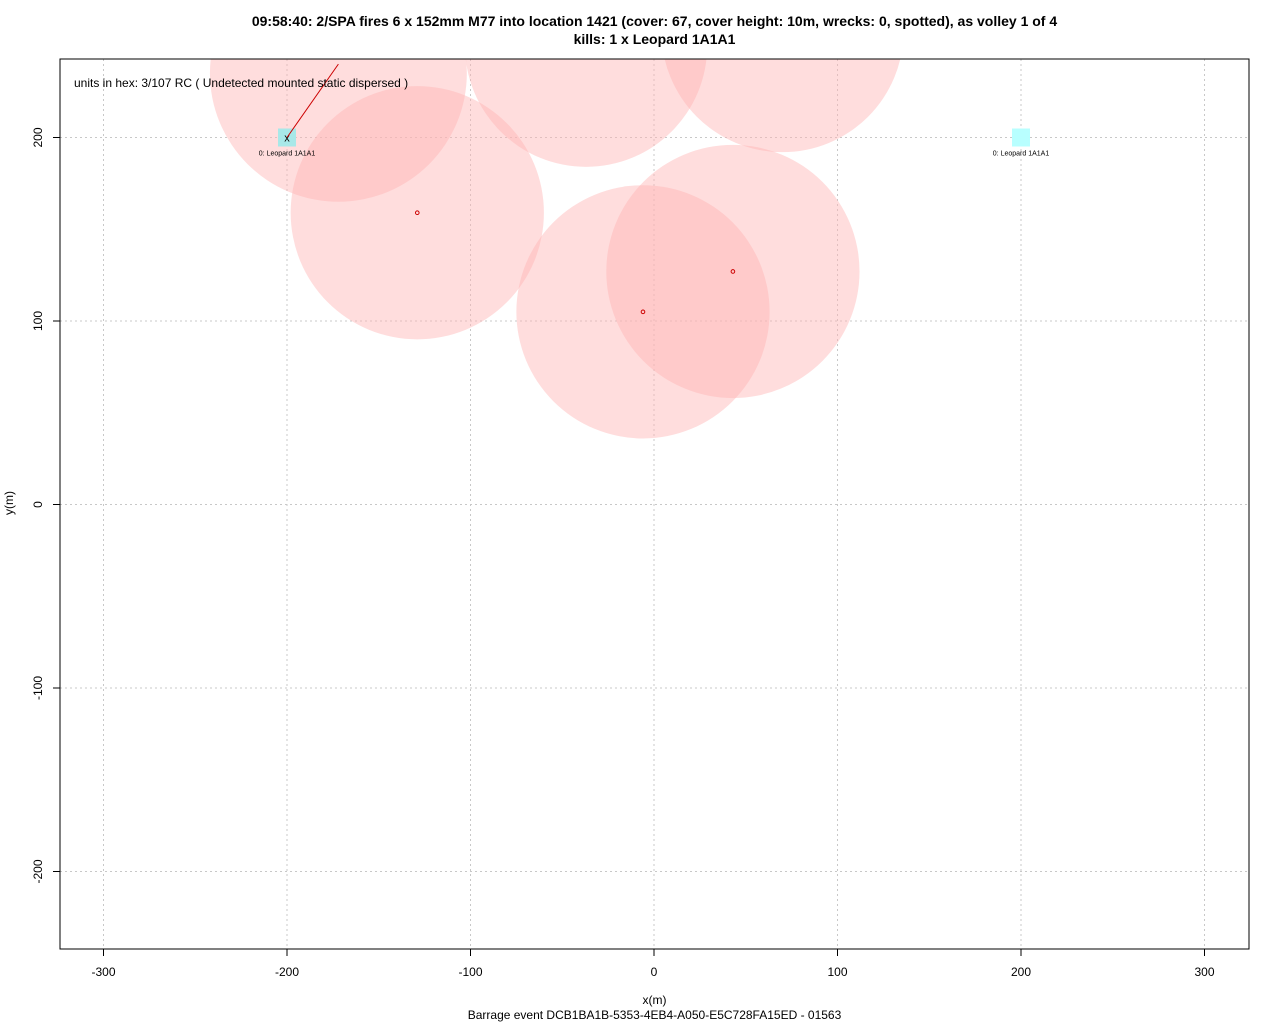 The height and width of the screenshot is (1024, 1280). What do you see at coordinates (470, 972) in the screenshot?
I see `x-tick-label: -100` at bounding box center [470, 972].